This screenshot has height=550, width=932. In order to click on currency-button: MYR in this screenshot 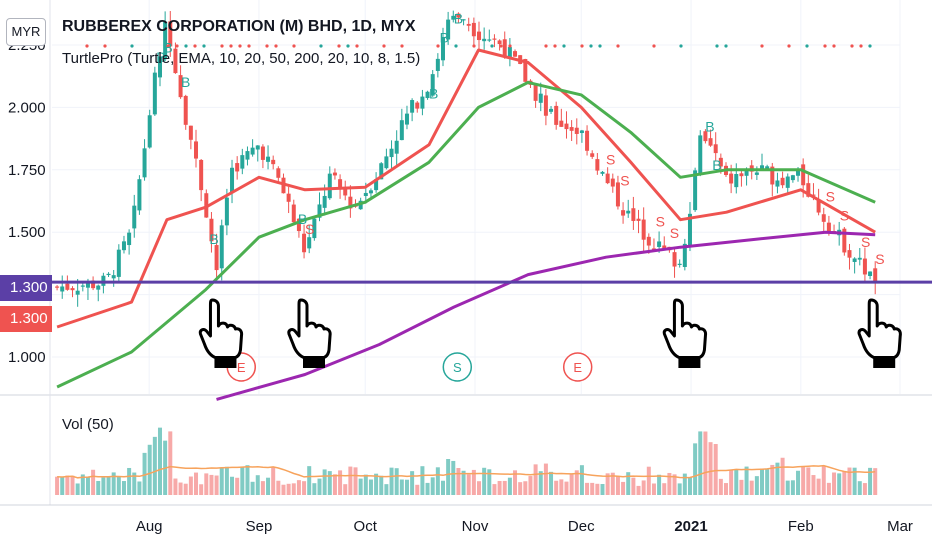, I will do `click(26, 32)`.